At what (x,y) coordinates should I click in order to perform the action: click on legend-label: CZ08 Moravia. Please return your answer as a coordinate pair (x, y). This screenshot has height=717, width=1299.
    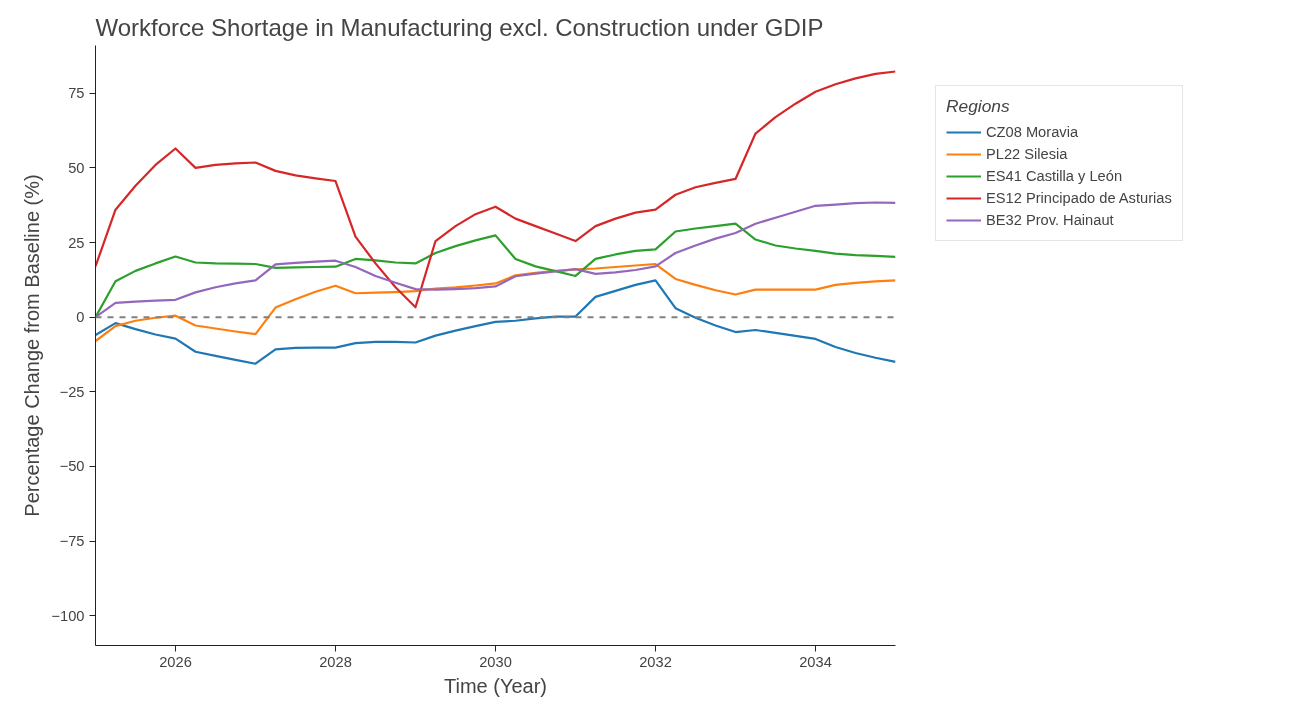
    Looking at the image, I should click on (1032, 132).